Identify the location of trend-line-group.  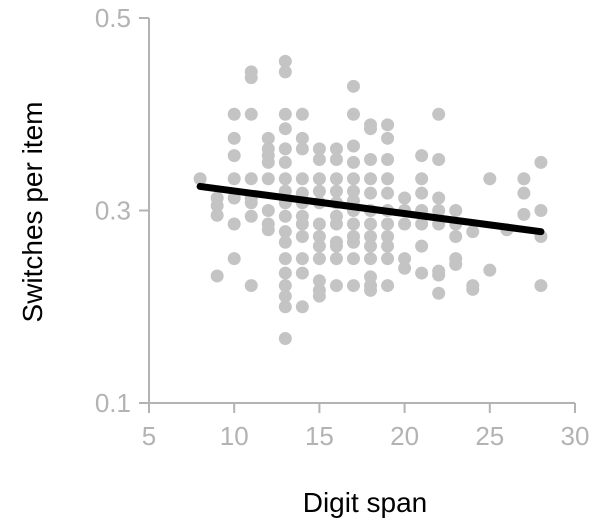
(370, 209).